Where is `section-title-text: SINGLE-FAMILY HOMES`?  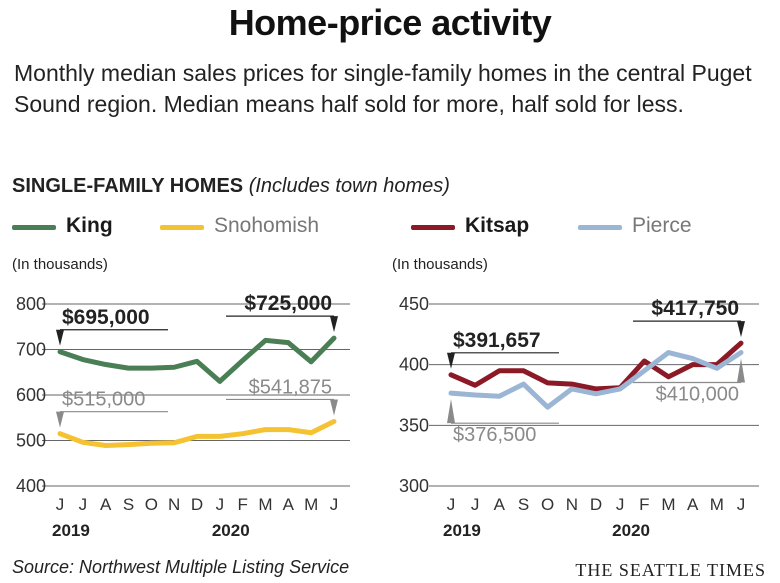 section-title-text: SINGLE-FAMILY HOMES is located at coordinates (128, 186).